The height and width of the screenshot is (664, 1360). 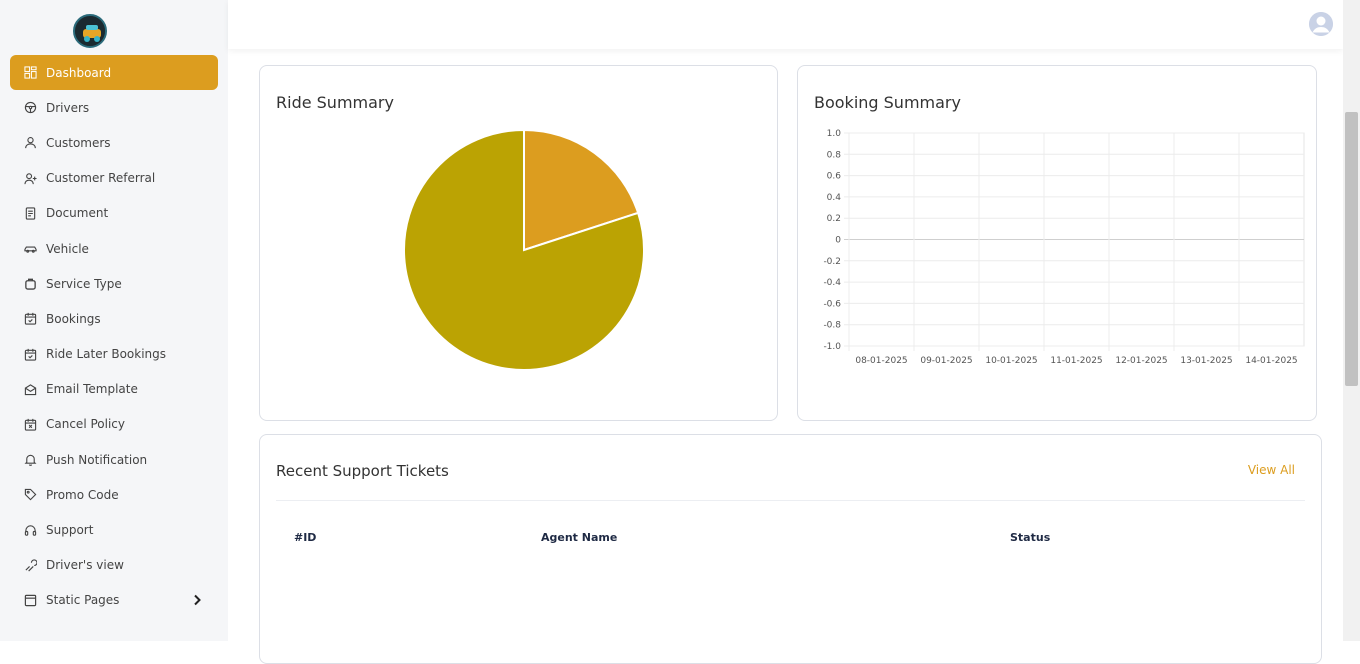 I want to click on sidebar-item-label: Customer Referral, so click(x=101, y=178).